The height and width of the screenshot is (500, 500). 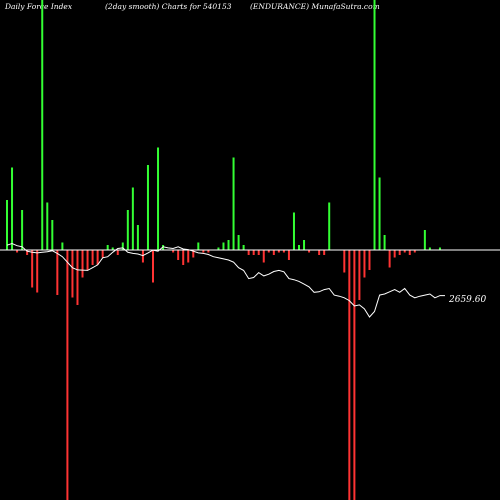 I want to click on header-left-text: Daily Force Index, so click(x=38, y=6).